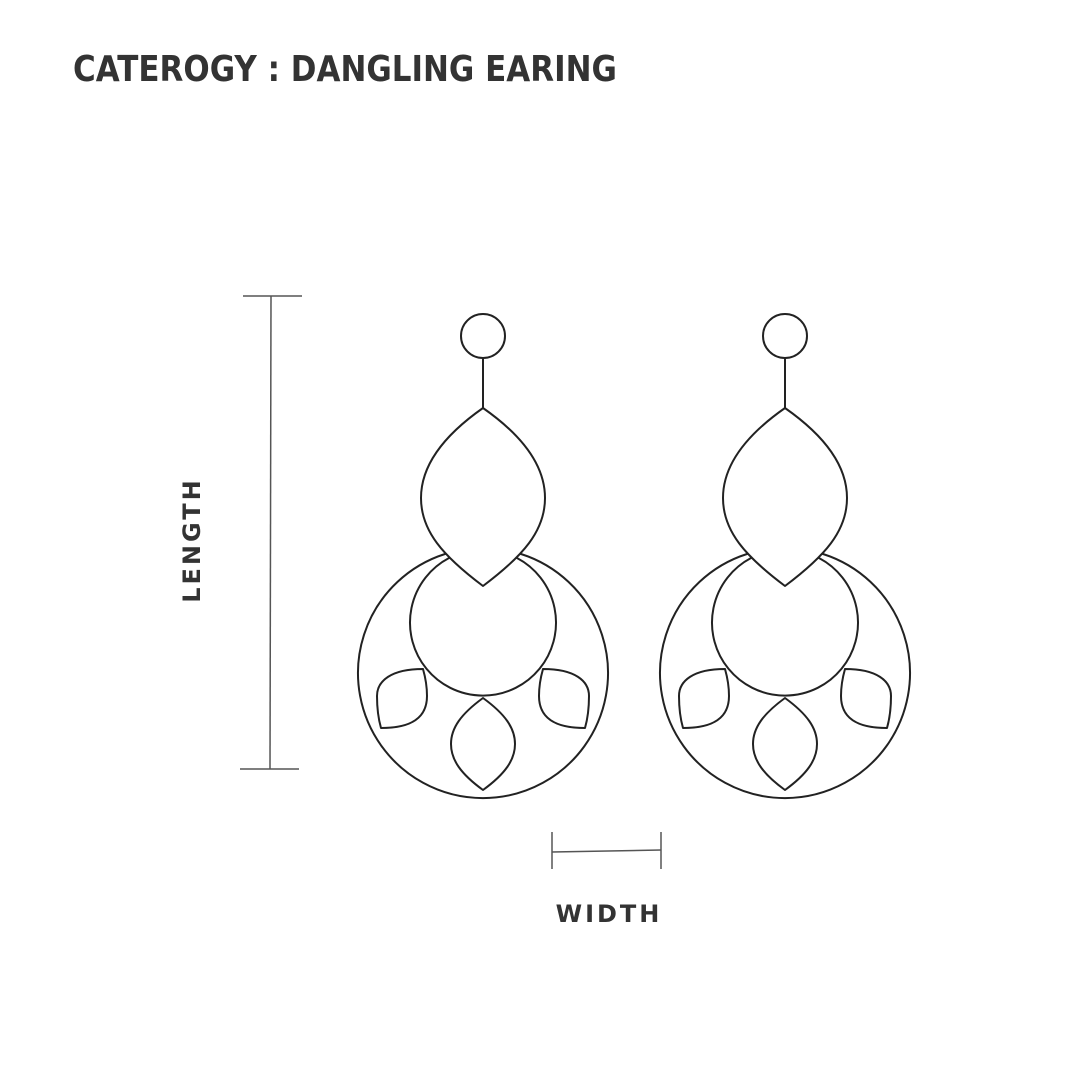 The image size is (1080, 1080). Describe the element at coordinates (271, 532) in the screenshot. I see `length-dimension` at that location.